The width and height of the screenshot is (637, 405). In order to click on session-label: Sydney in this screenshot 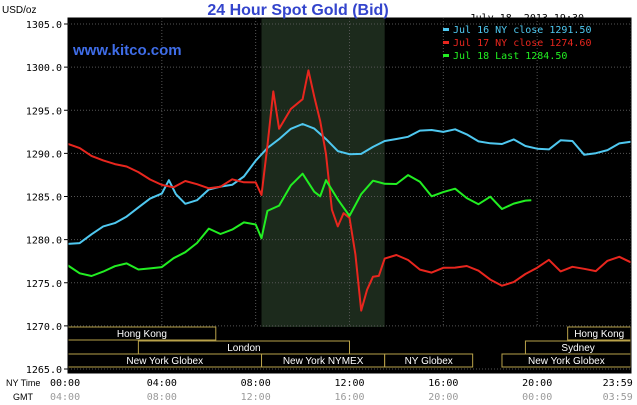, I will do `click(577, 348)`.